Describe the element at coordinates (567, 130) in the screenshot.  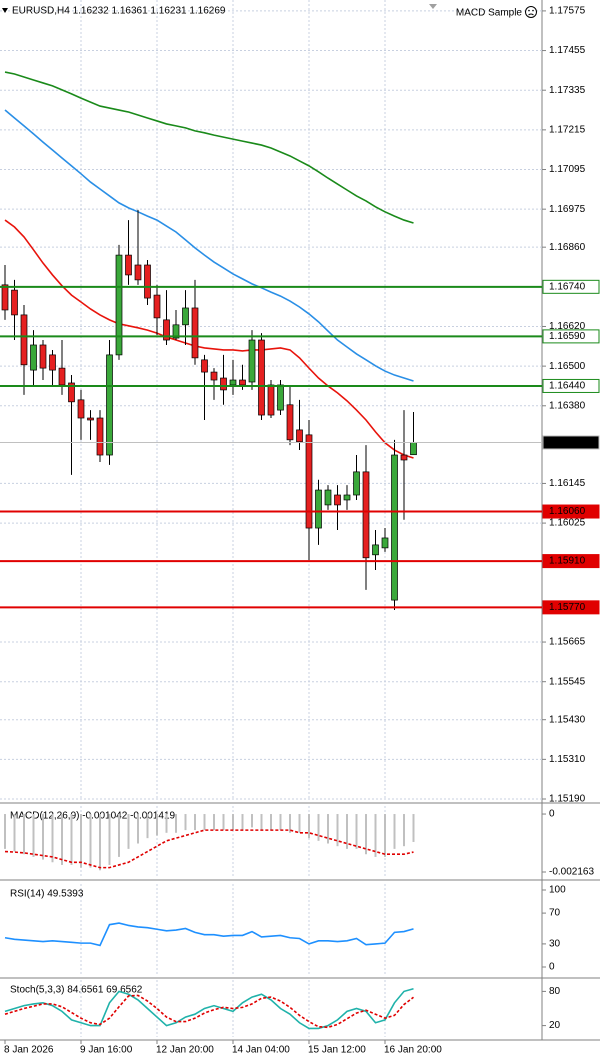
I see `y-tick-label: 1.17215` at that location.